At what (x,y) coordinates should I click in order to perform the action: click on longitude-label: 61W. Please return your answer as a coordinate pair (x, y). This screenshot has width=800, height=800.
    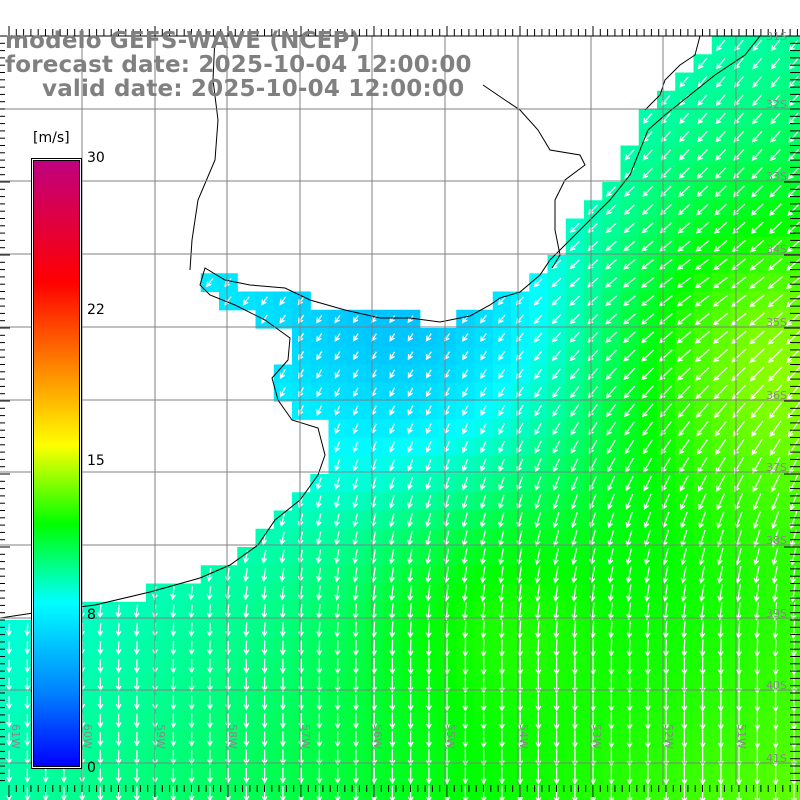
    Looking at the image, I should click on (15, 736).